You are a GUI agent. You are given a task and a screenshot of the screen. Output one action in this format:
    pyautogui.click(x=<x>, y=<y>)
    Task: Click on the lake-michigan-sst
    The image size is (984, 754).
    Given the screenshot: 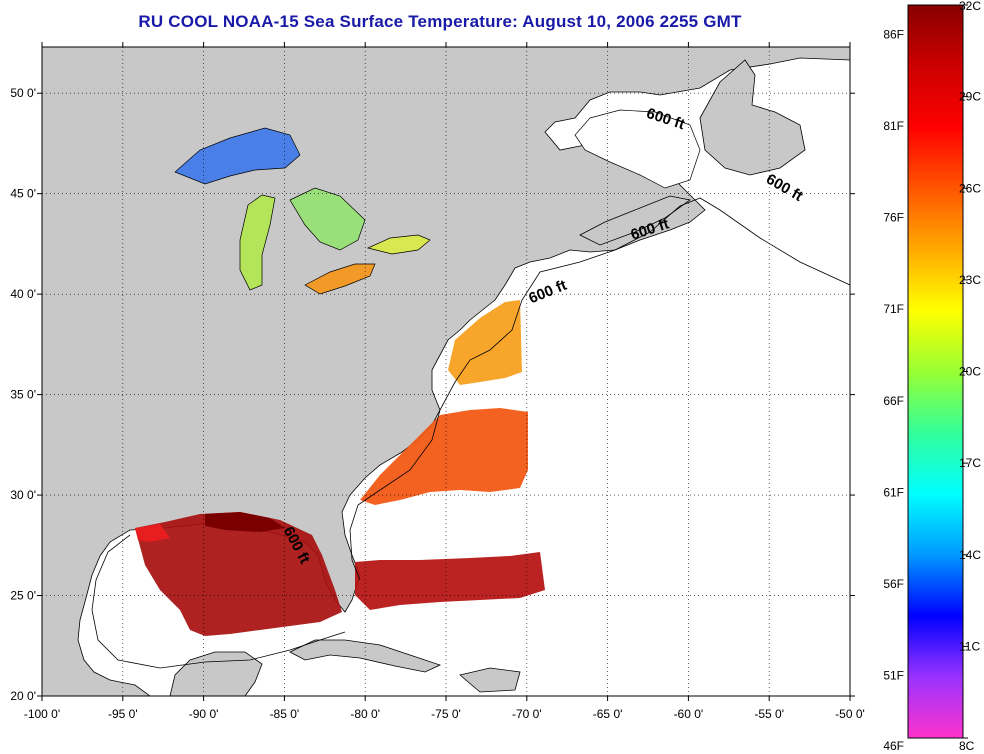 What is the action you would take?
    pyautogui.click(x=257, y=242)
    